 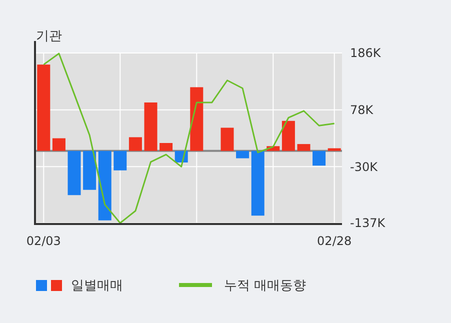 What do you see at coordinates (362, 110) in the screenshot?
I see `y-tick-label: 78K` at bounding box center [362, 110].